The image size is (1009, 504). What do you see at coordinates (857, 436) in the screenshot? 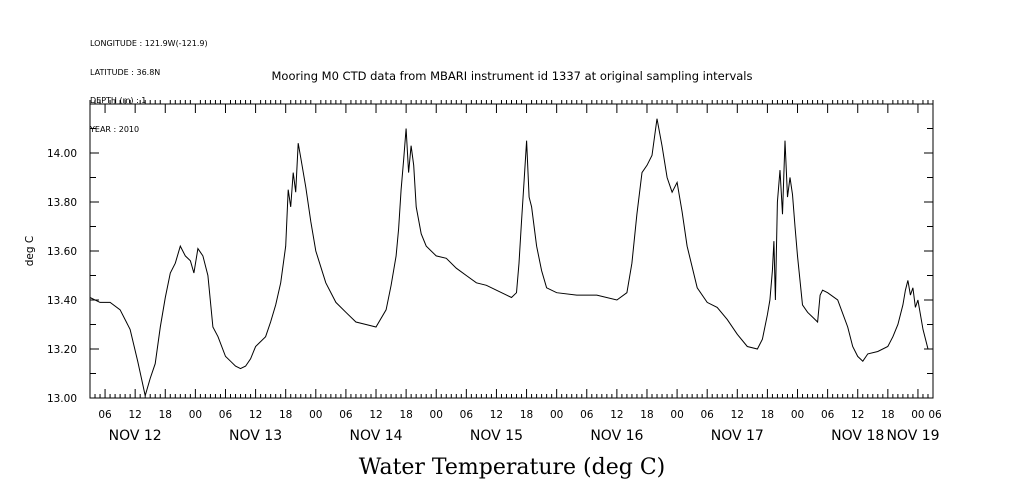
I see `x-date-label: NOV 18` at bounding box center [857, 436].